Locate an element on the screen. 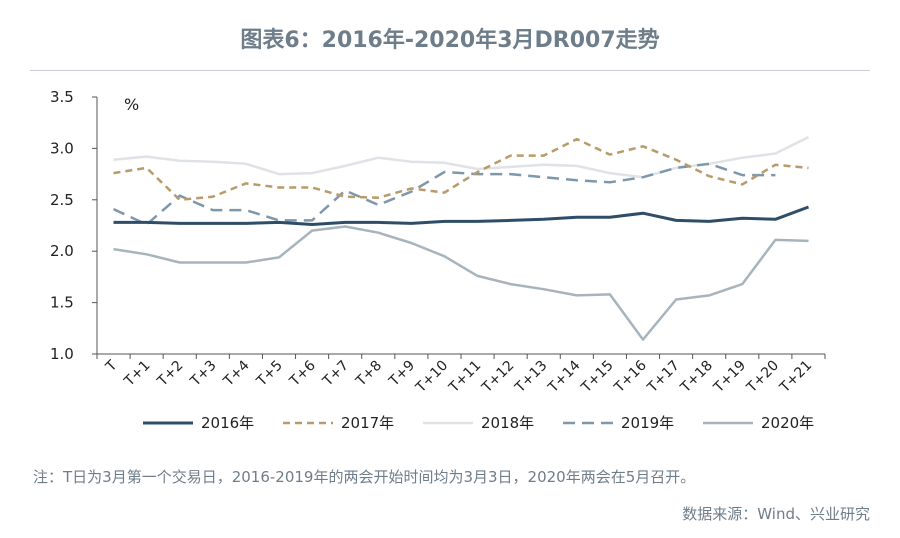 This screenshot has width=900, height=538. legend-label: 2017年 is located at coordinates (367, 423).